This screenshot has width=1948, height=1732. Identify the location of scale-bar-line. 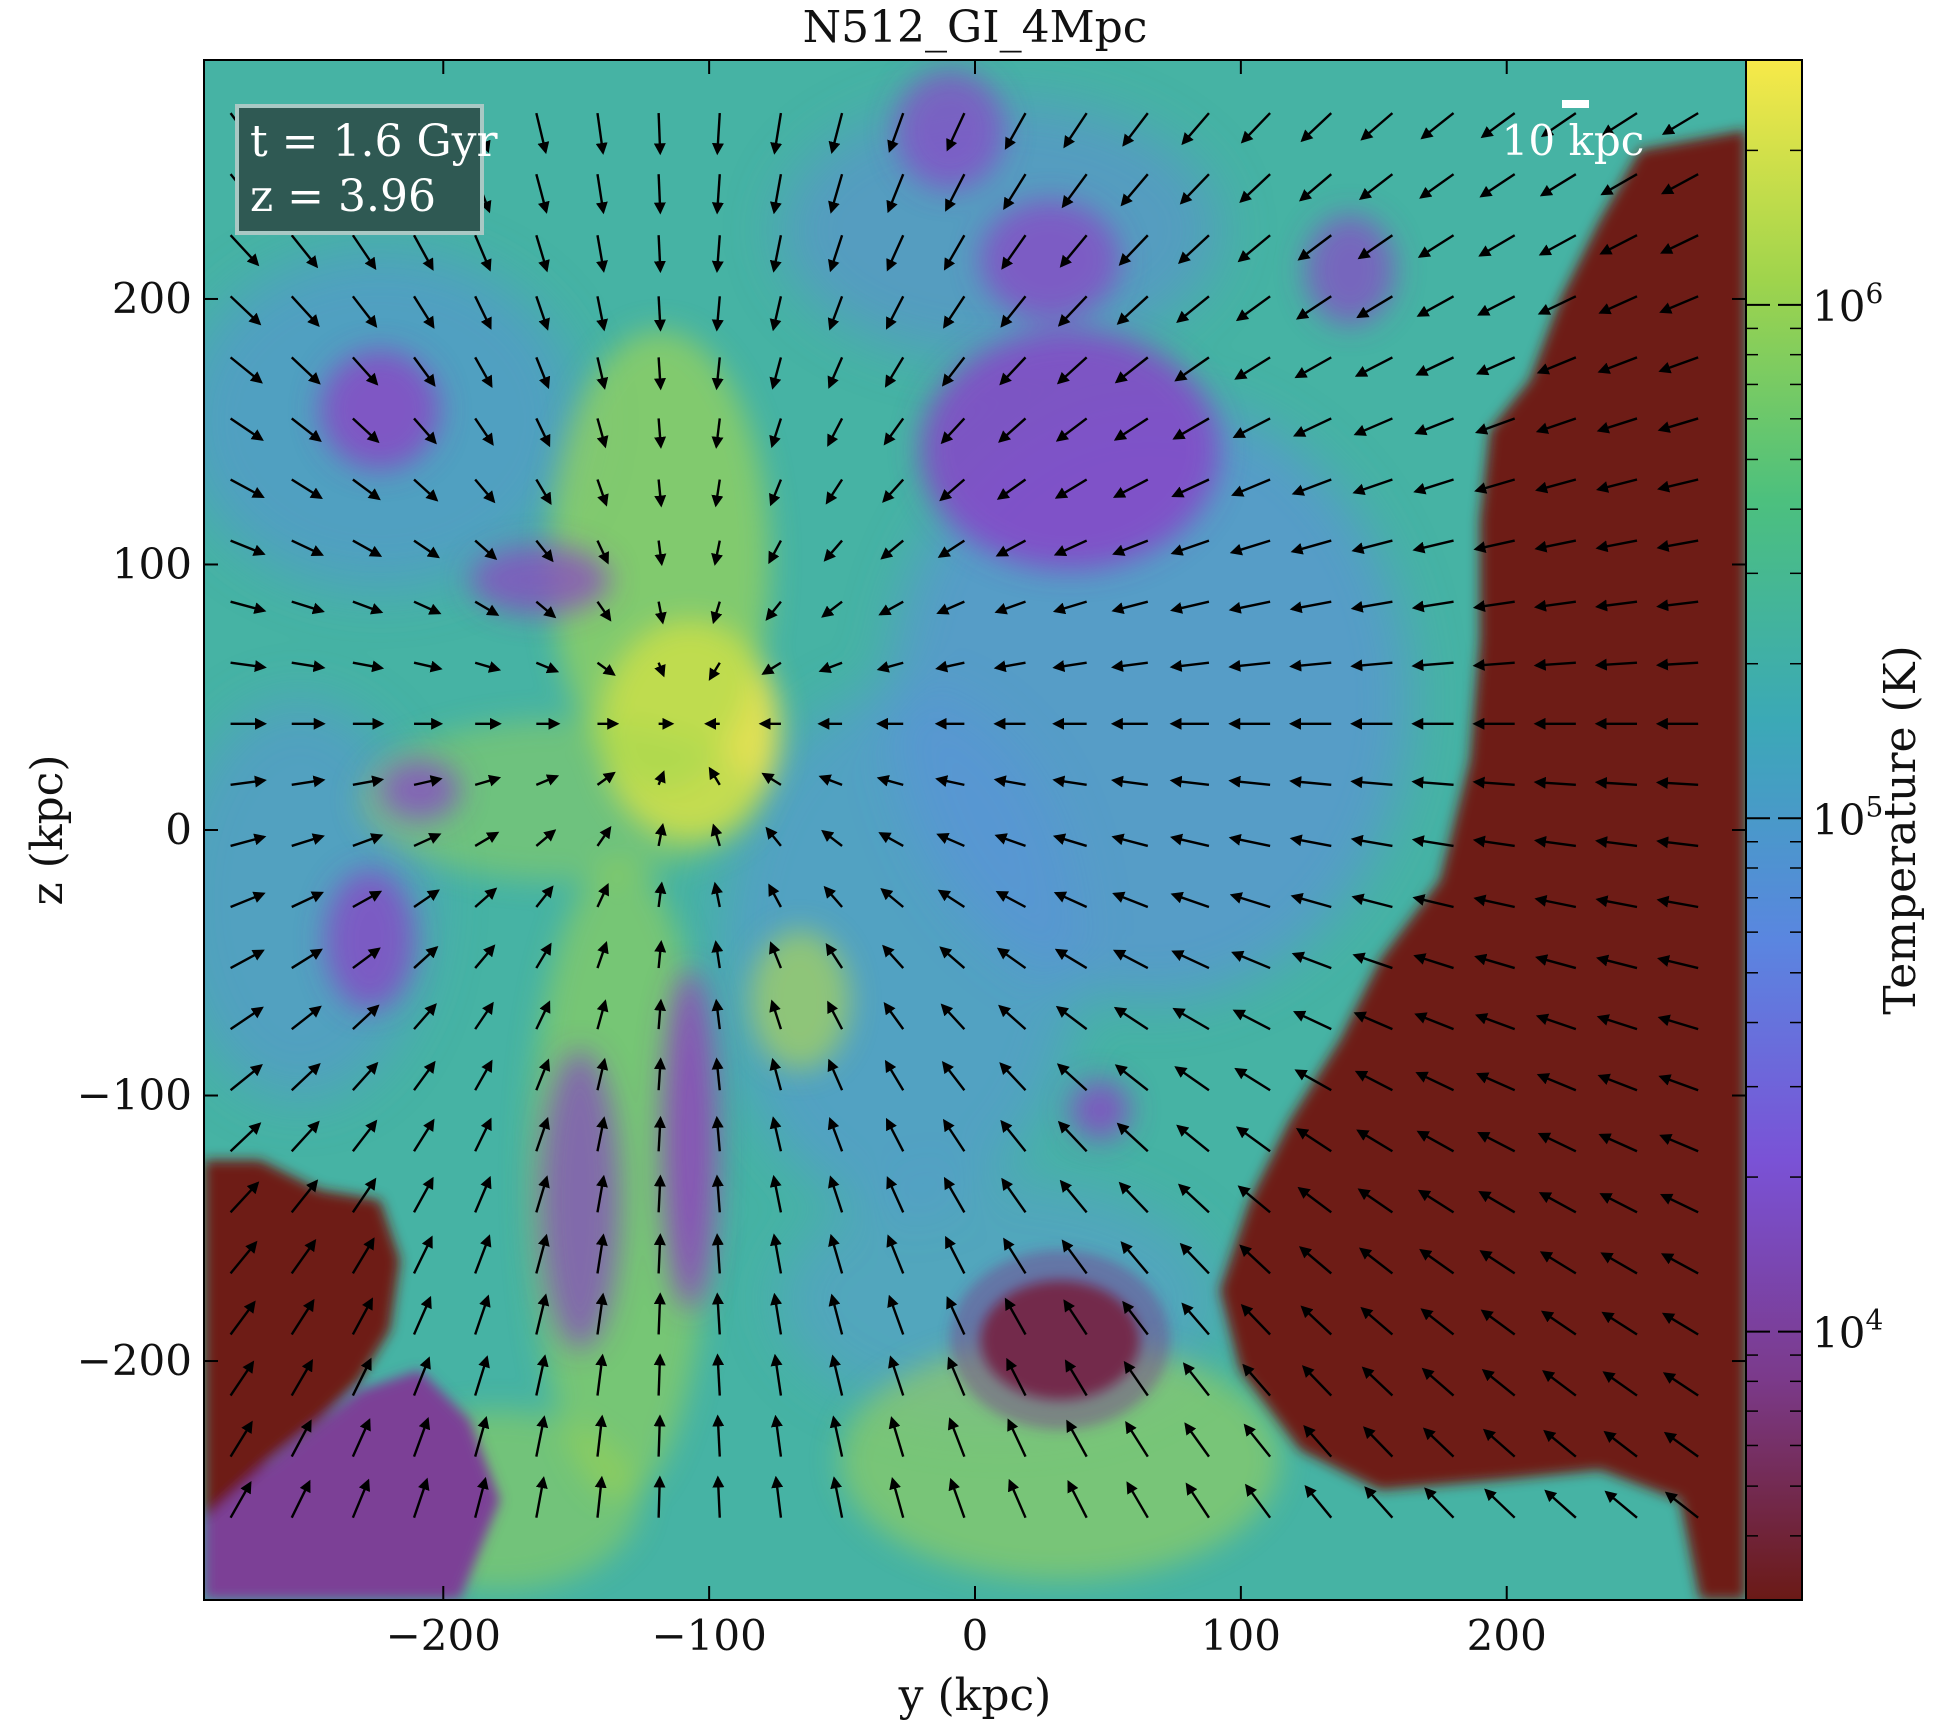
(1575, 104).